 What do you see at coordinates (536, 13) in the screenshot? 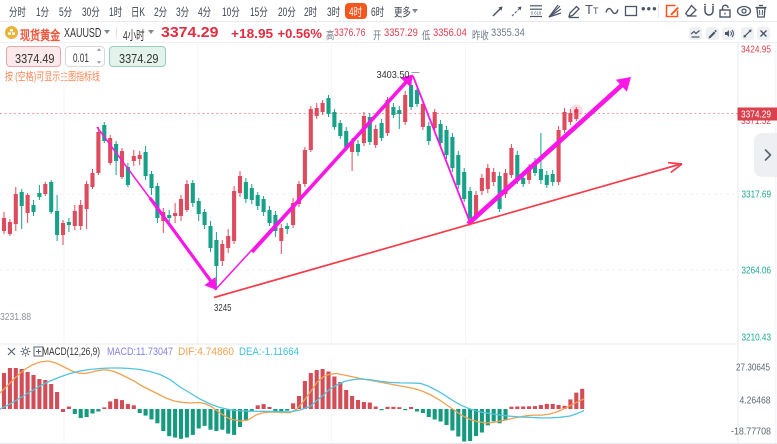
I see `svg-text: 0.618` at bounding box center [536, 13].